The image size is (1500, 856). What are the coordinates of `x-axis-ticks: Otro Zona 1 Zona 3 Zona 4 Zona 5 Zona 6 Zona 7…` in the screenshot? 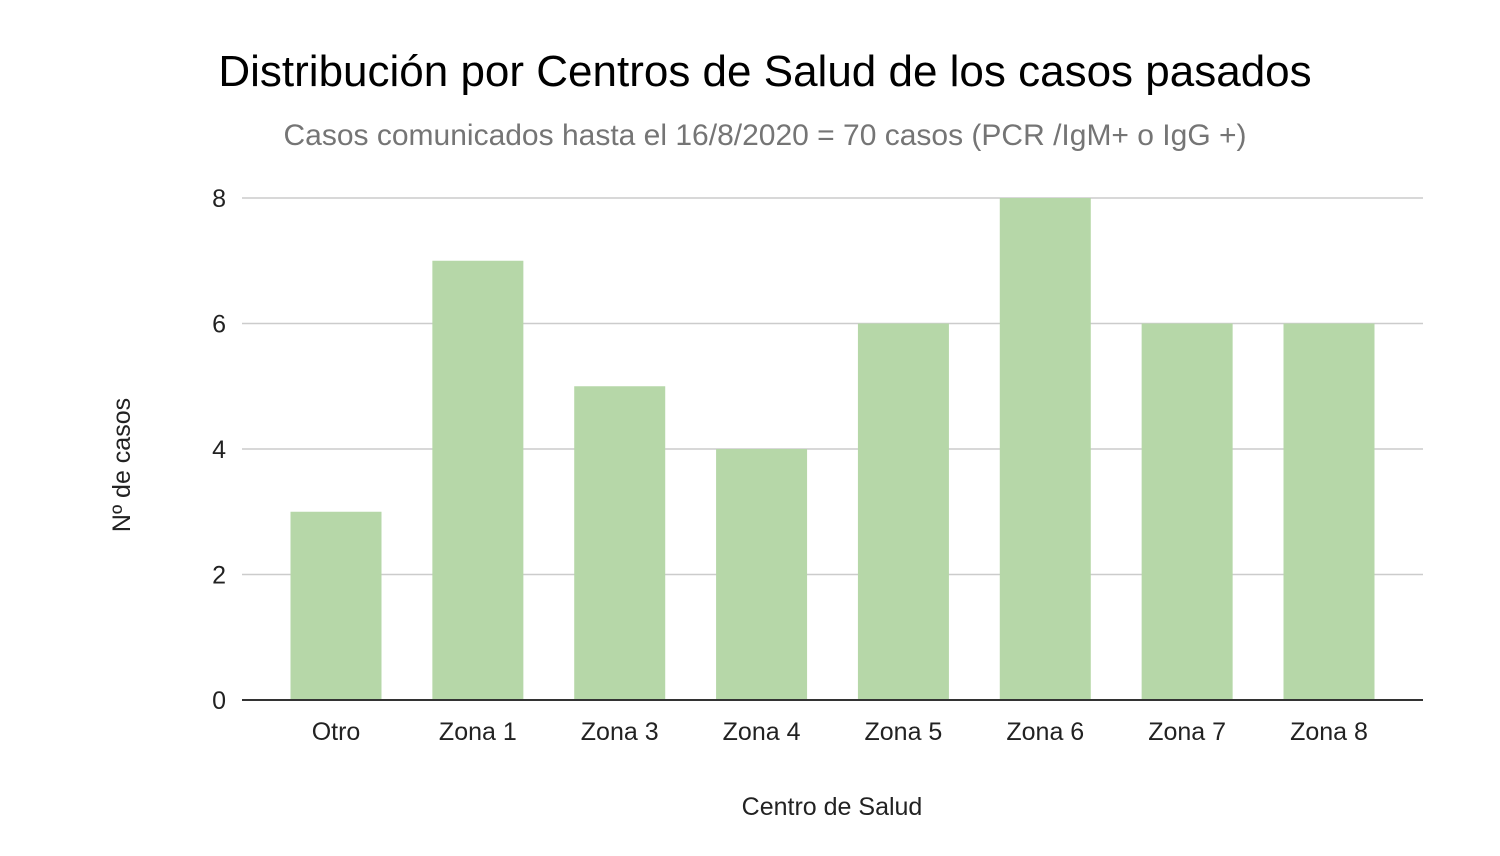 It's located at (840, 732).